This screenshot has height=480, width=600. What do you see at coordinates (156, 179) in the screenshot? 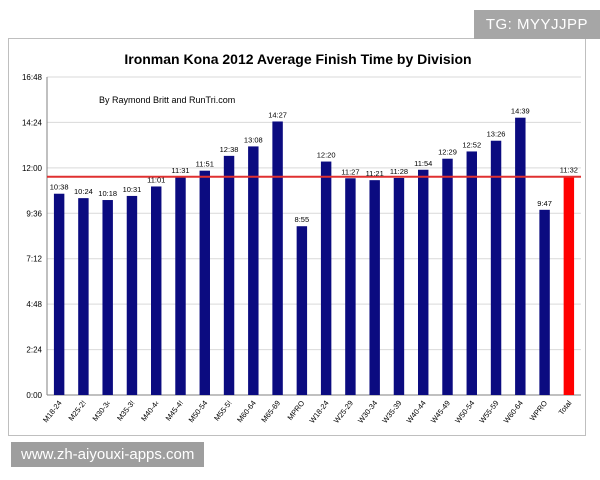
I see `value-label: 11:01` at bounding box center [156, 179].